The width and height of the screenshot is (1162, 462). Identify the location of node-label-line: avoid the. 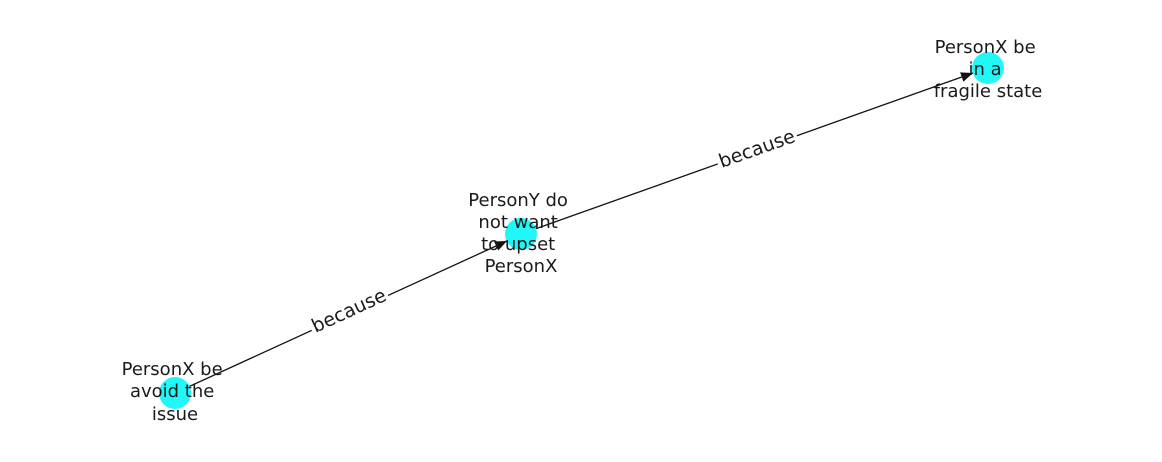
(172, 391).